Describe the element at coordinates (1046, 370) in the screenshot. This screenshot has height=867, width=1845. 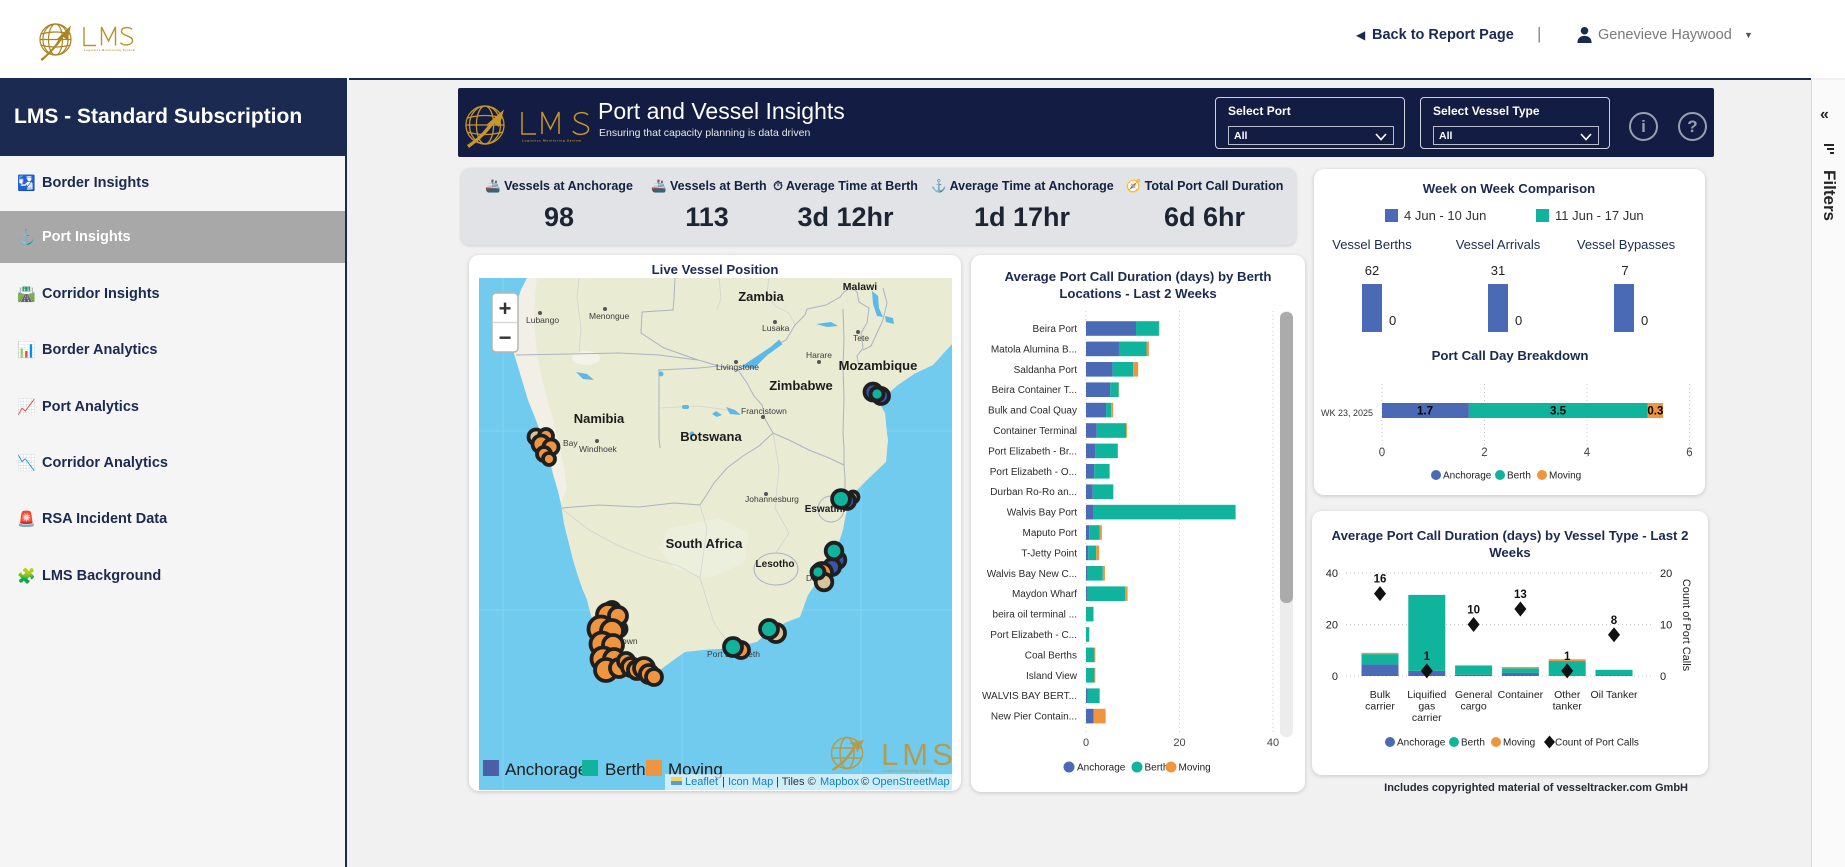
I see `svg-text: Saldanha Port` at that location.